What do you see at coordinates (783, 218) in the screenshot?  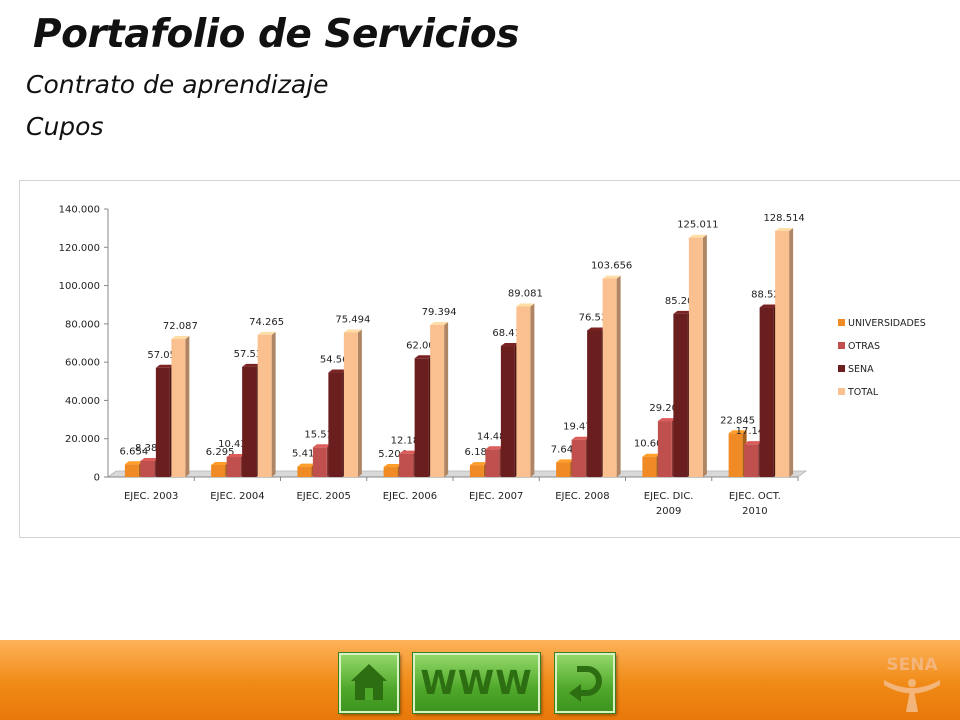 I see `data-label: 128.514` at bounding box center [783, 218].